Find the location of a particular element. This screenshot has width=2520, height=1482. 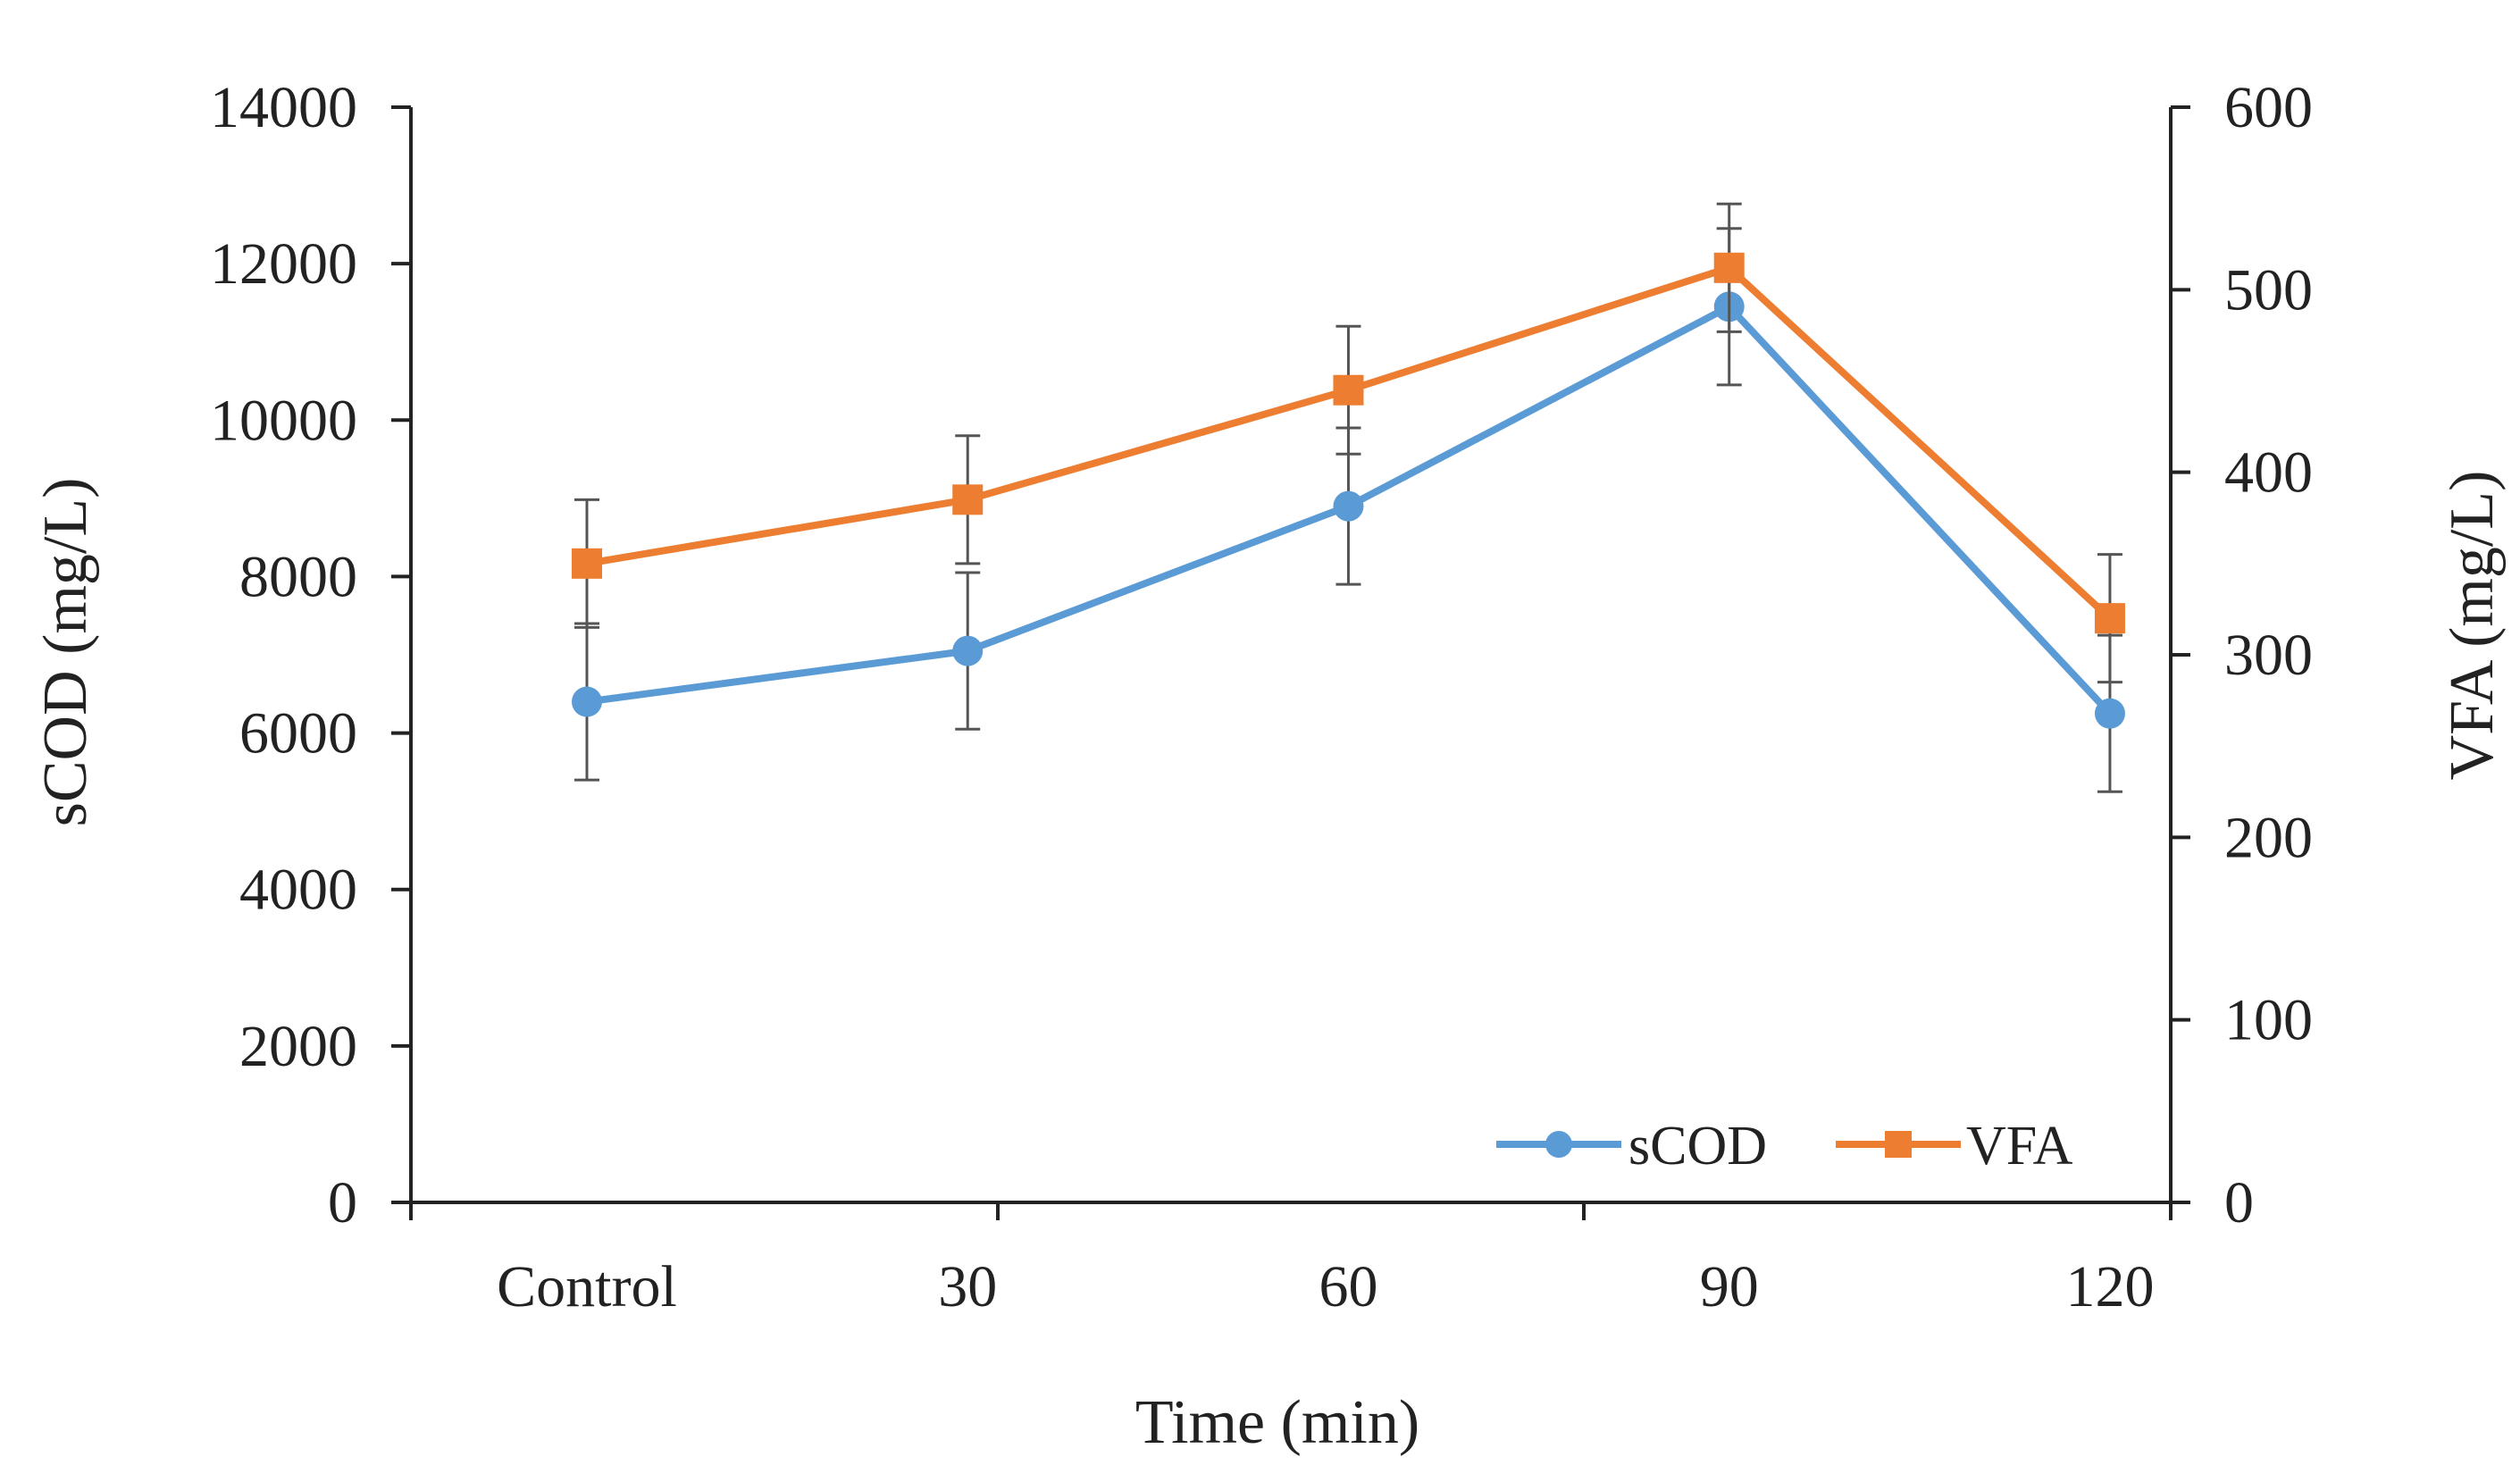

right-y-axis-ticks: 0 100 200 300 400 500 600 is located at coordinates (2242, 655).